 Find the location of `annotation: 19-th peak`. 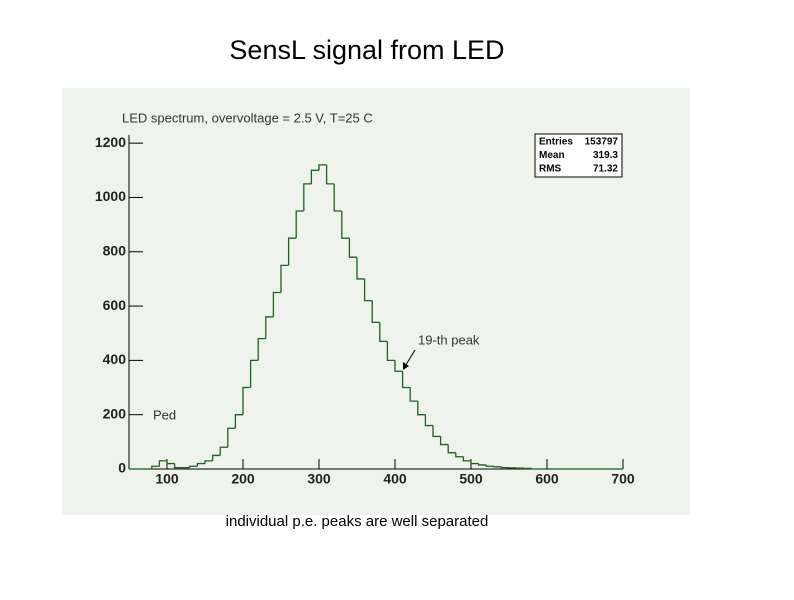

annotation: 19-th peak is located at coordinates (449, 339).